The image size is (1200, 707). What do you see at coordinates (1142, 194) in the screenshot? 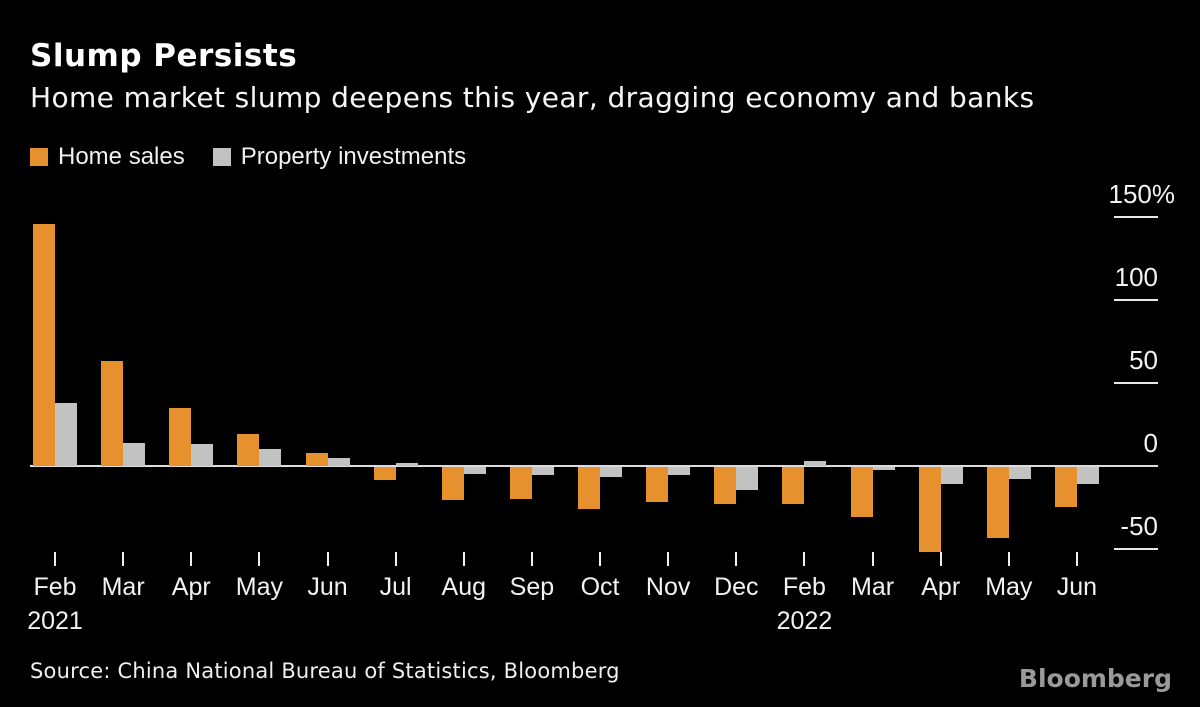
I see `y-axis-label-150: 150%` at bounding box center [1142, 194].